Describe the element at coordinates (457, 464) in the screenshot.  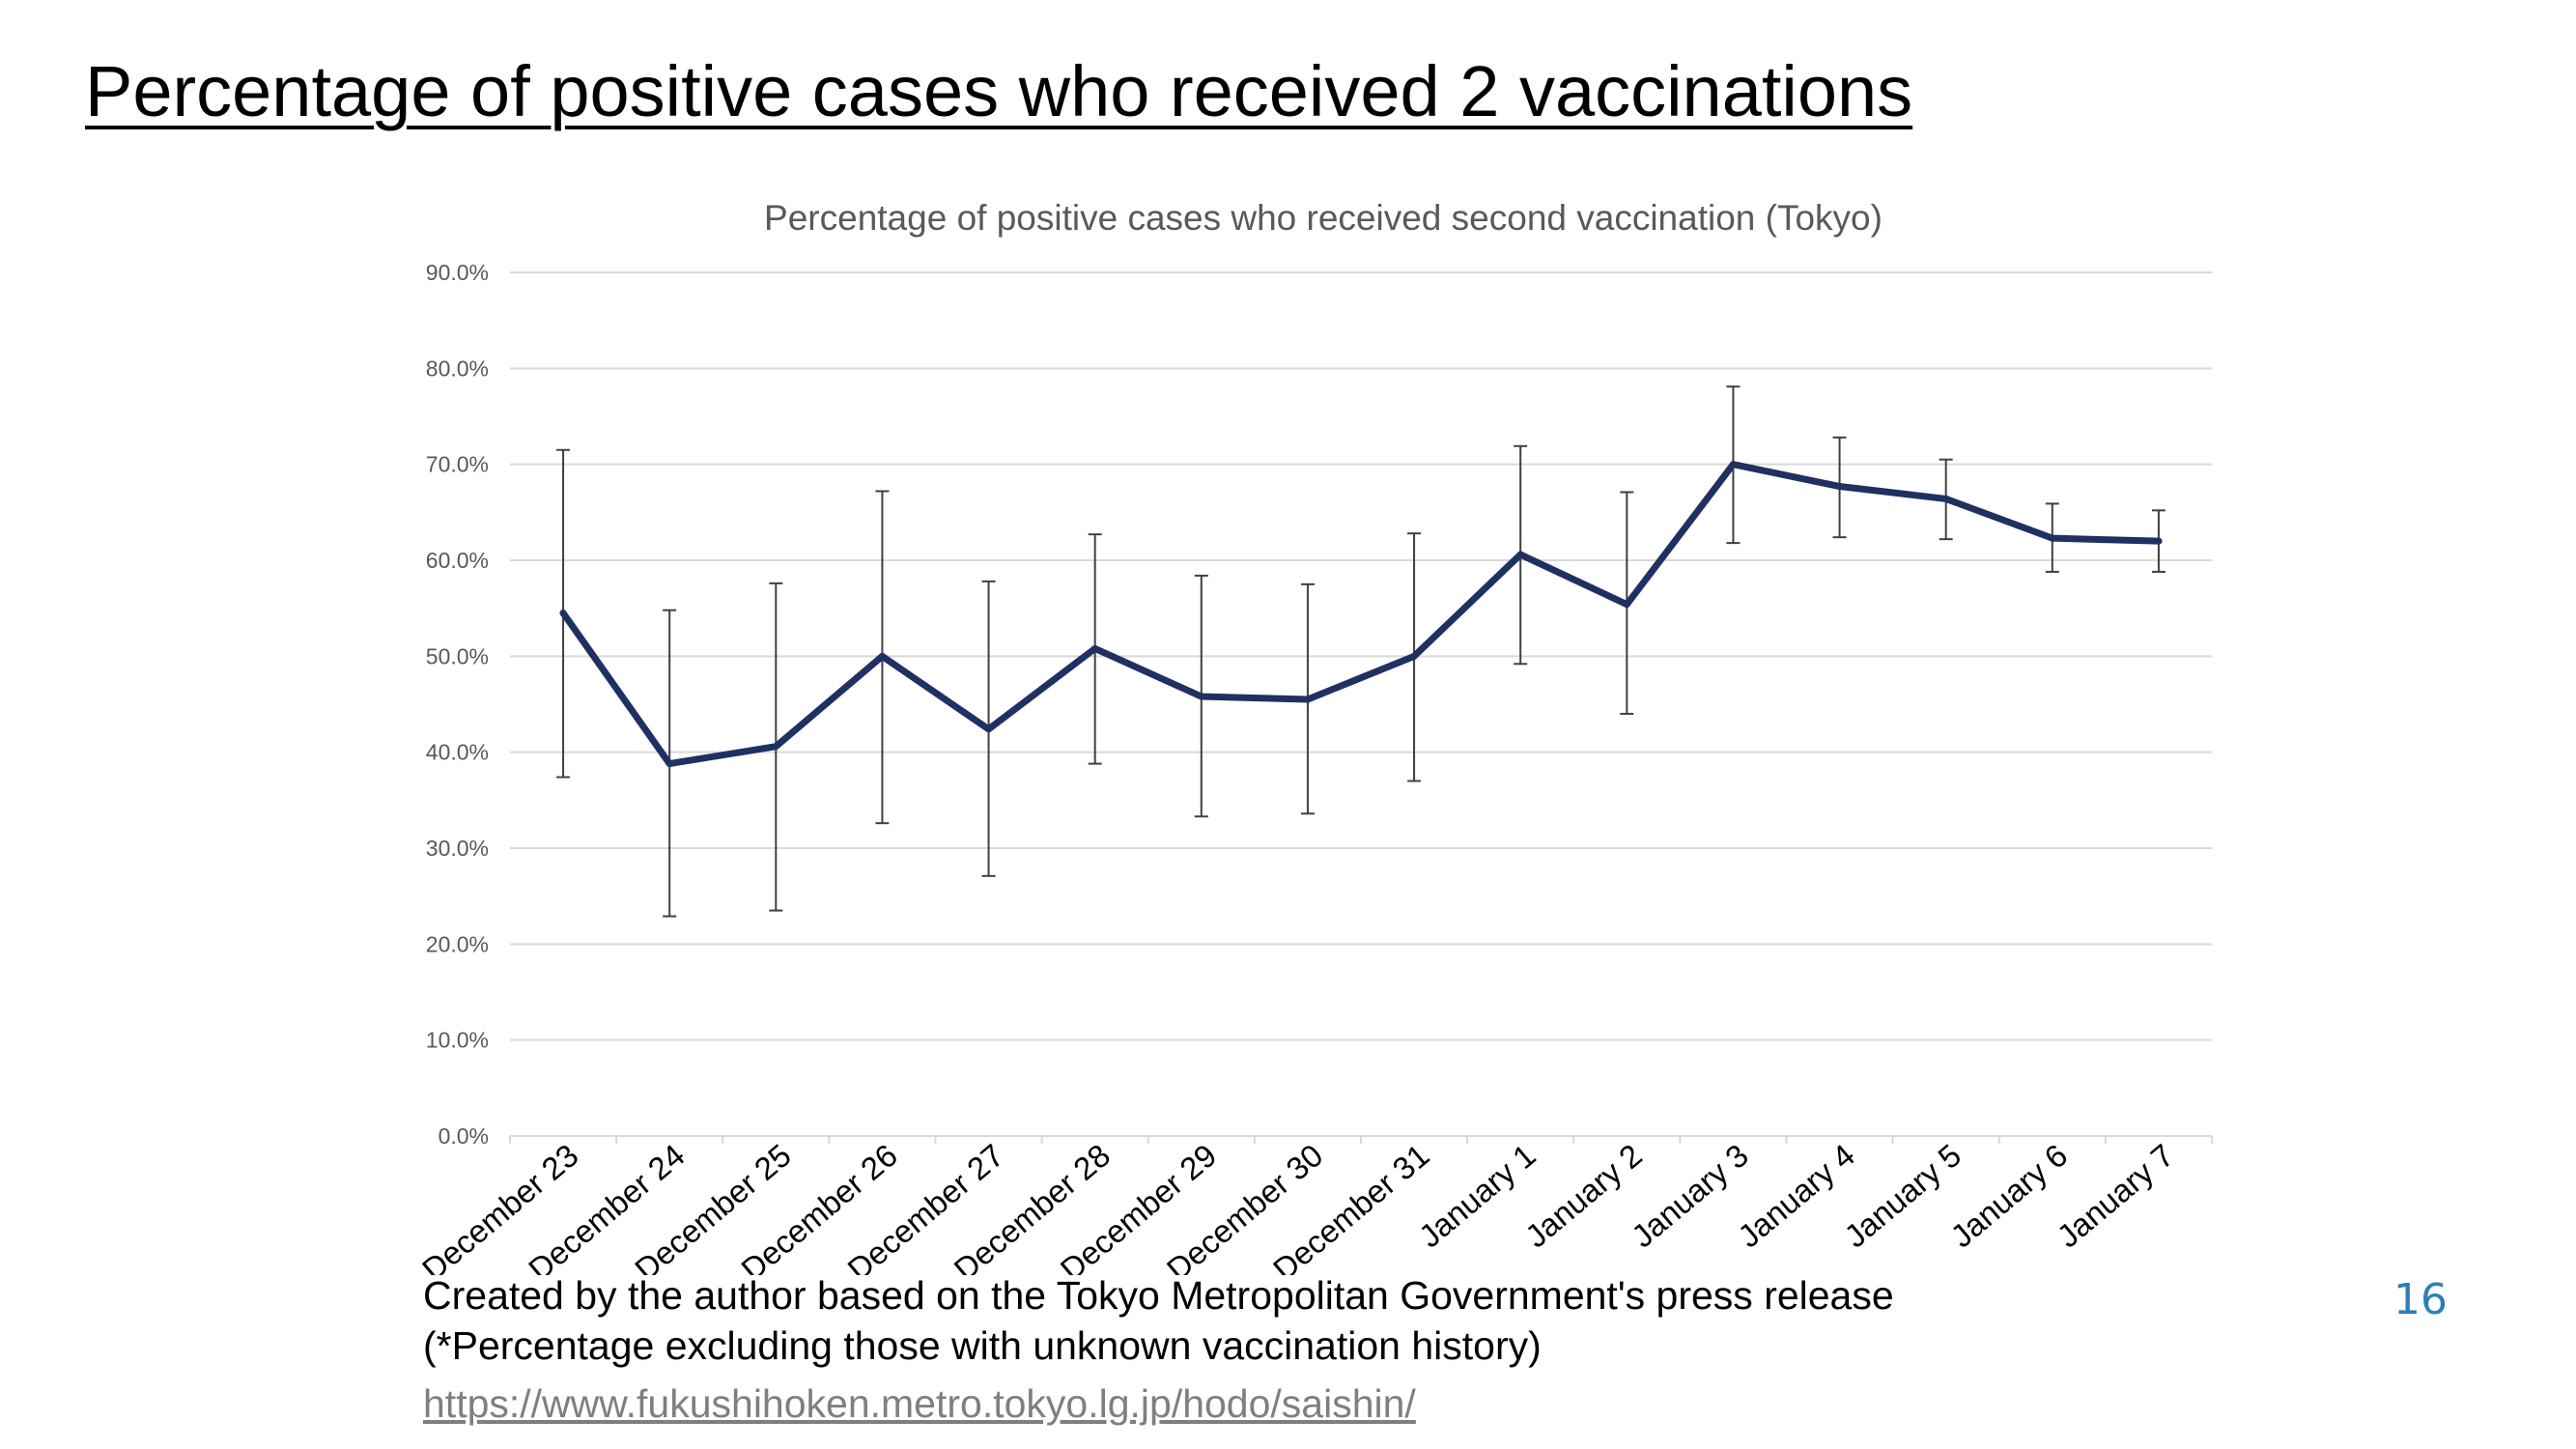
I see `y-tick-label: 70.0%` at that location.